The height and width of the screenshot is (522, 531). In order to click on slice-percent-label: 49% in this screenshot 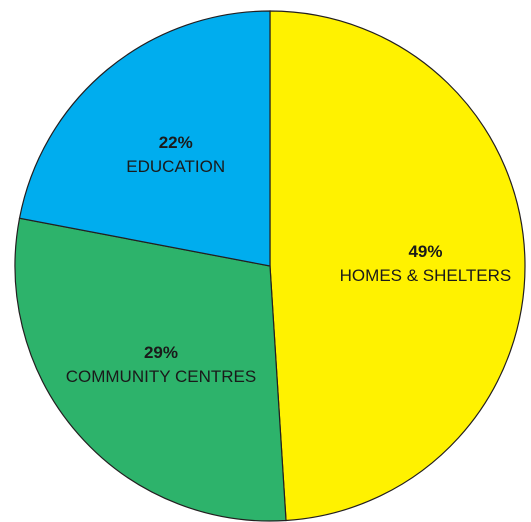, I will do `click(425, 251)`.